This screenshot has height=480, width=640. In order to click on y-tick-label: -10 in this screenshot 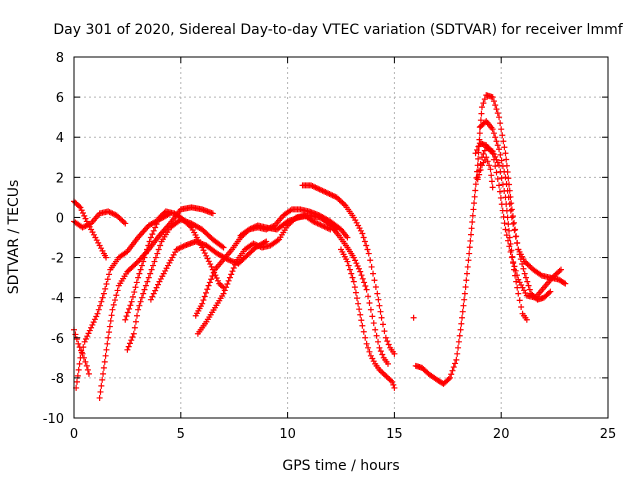, I will do `click(53, 419)`.